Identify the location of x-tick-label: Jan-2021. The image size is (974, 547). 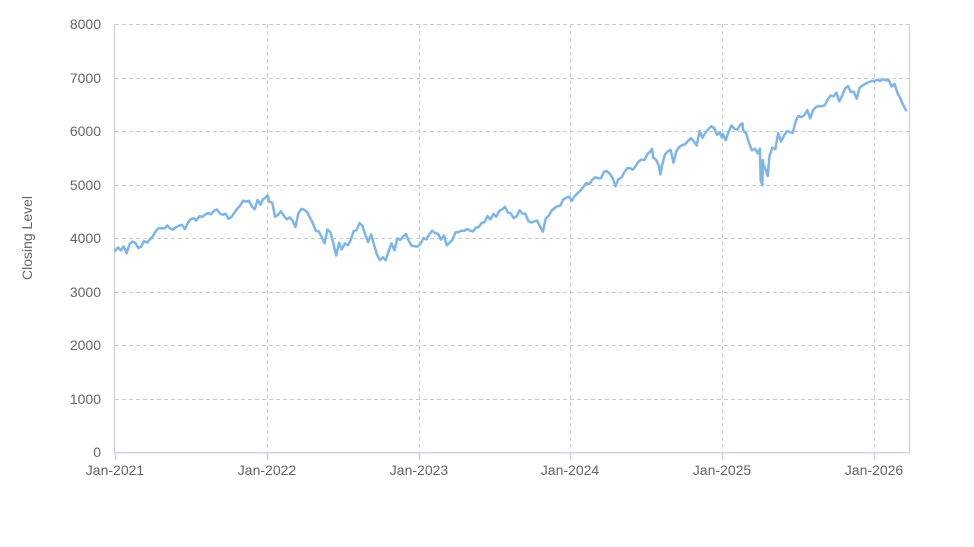
(115, 470).